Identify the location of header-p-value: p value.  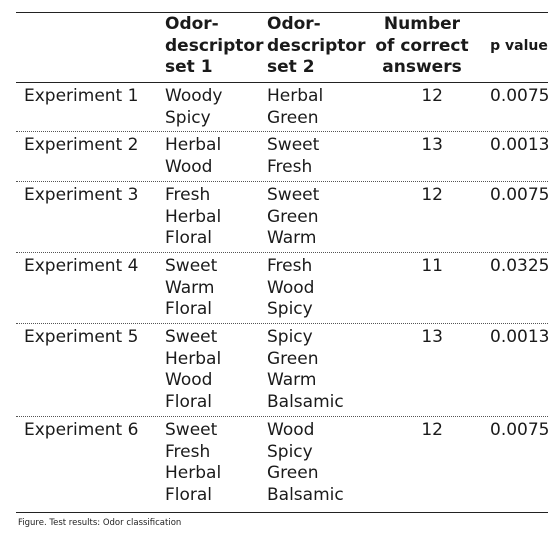
(519, 47).